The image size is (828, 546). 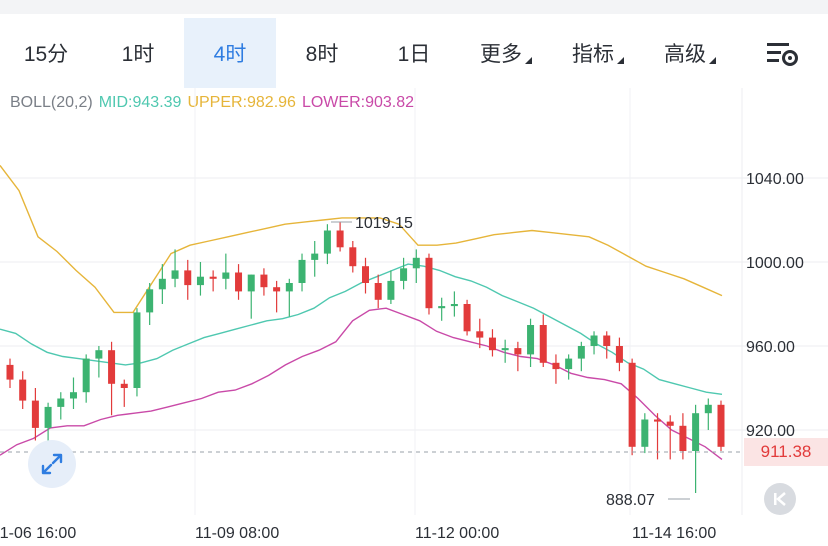 I want to click on tab-4h: 4时, so click(x=230, y=53).